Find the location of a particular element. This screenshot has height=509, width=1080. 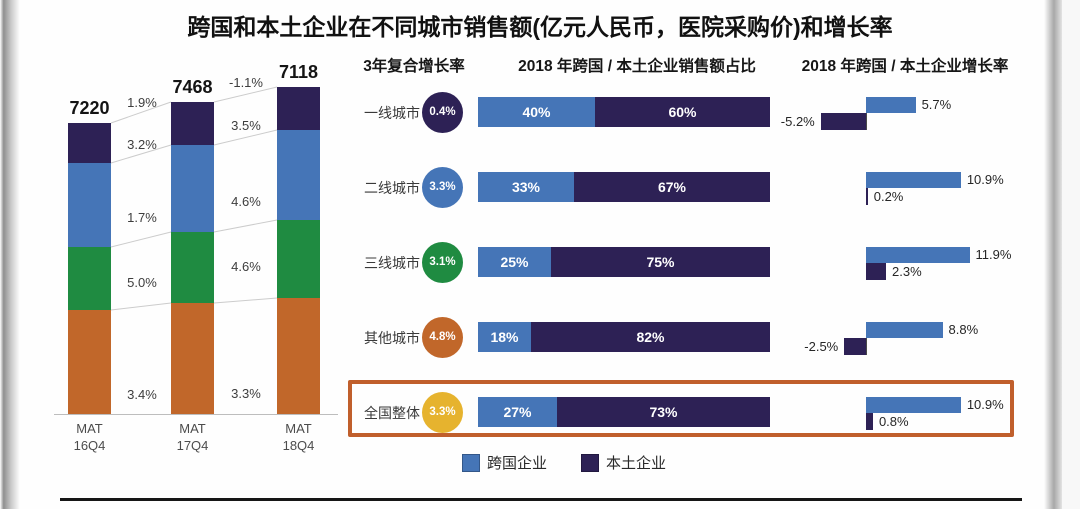

national-total-highlight-box is located at coordinates (681, 408).